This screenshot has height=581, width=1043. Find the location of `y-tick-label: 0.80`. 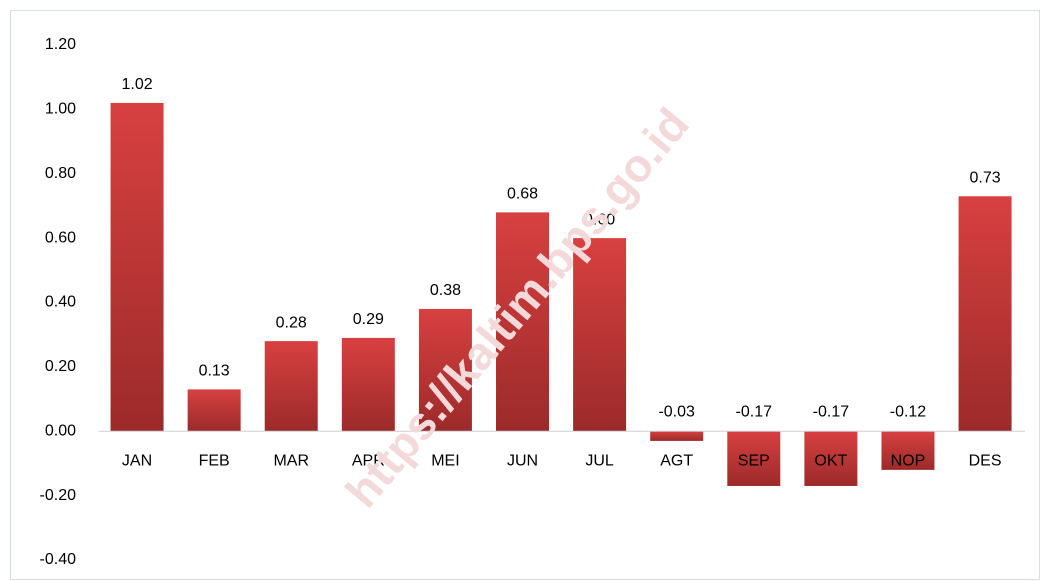

y-tick-label: 0.80 is located at coordinates (60, 173).